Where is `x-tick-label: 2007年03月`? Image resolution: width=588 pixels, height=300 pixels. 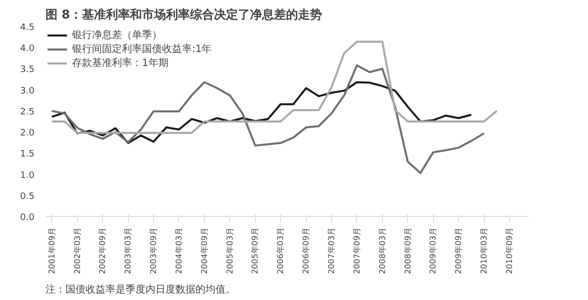
x-tick-label: 2007年03月 is located at coordinates (331, 250).